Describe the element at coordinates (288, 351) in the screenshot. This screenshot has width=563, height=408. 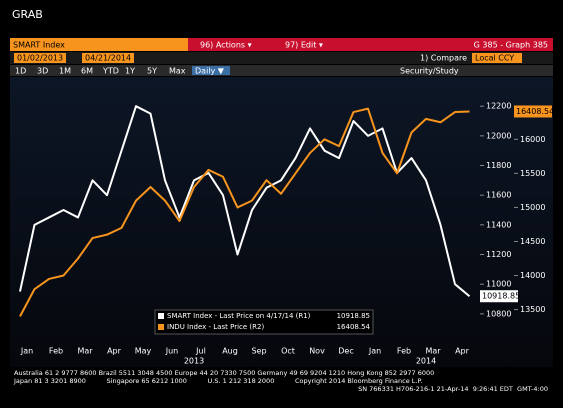
I see `x-tick-label: Oct` at that location.